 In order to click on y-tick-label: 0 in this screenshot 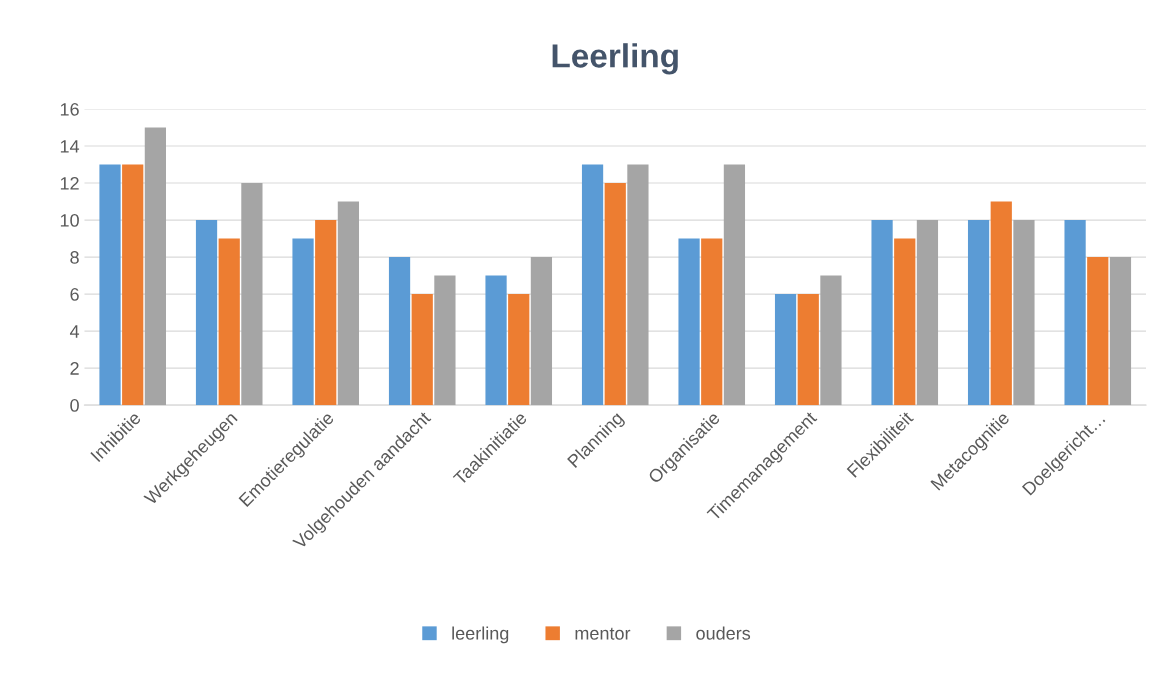, I will do `click(74, 405)`.